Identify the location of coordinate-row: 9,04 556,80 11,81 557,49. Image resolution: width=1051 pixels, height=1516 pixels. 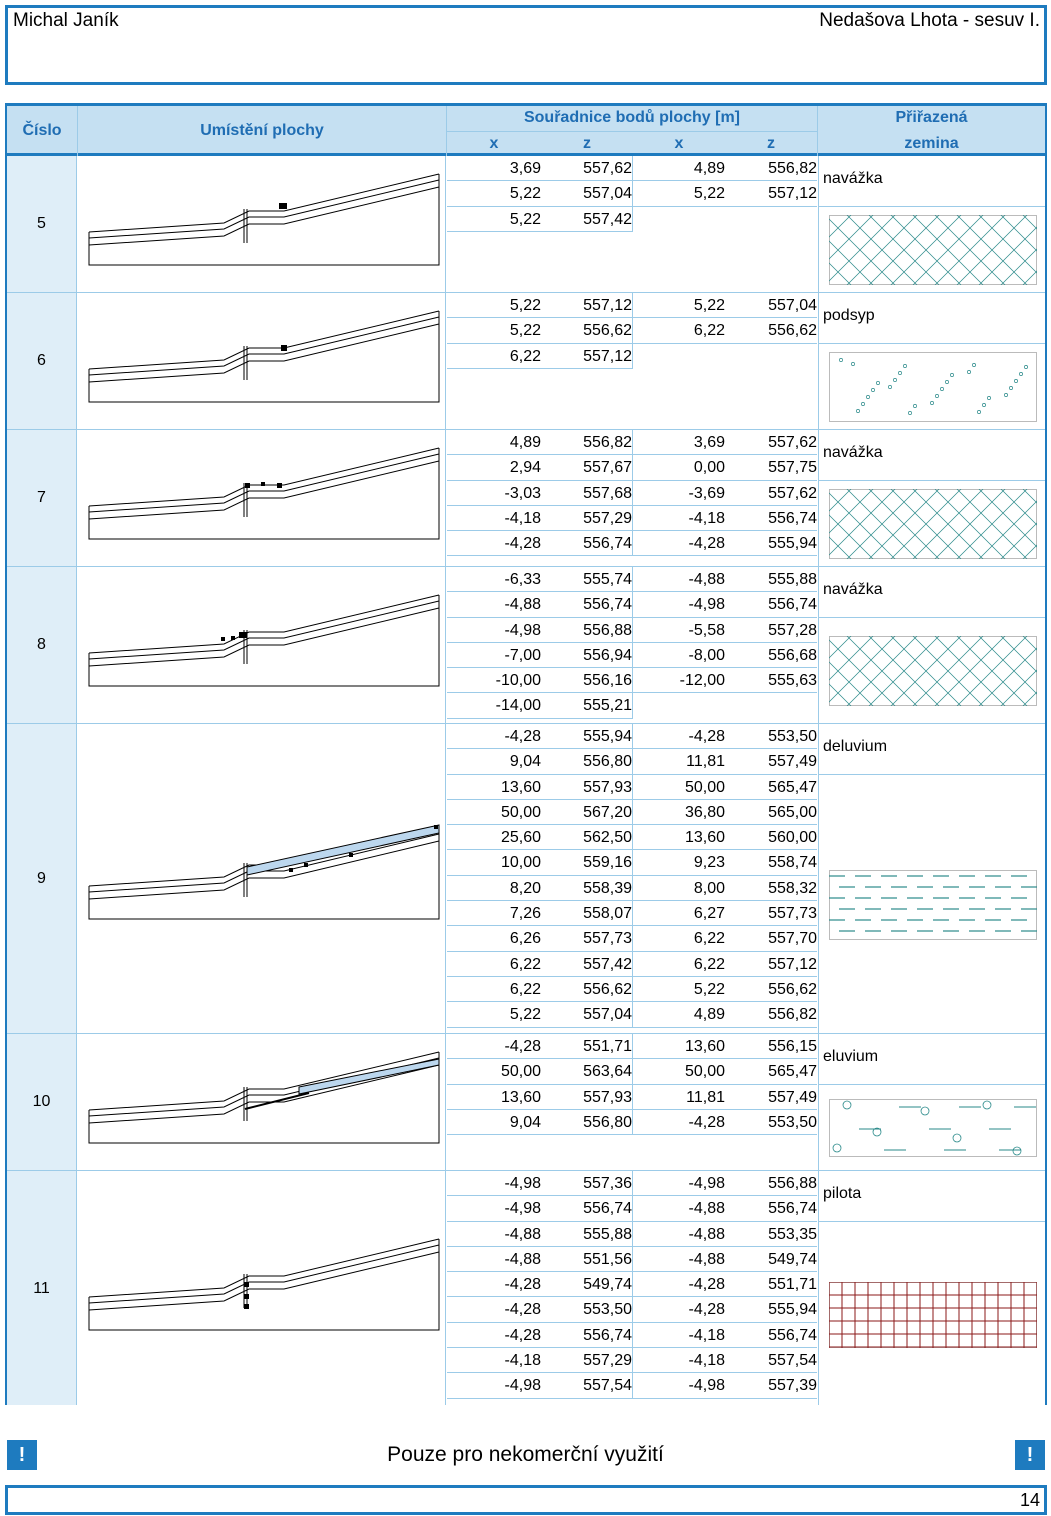
(632, 762).